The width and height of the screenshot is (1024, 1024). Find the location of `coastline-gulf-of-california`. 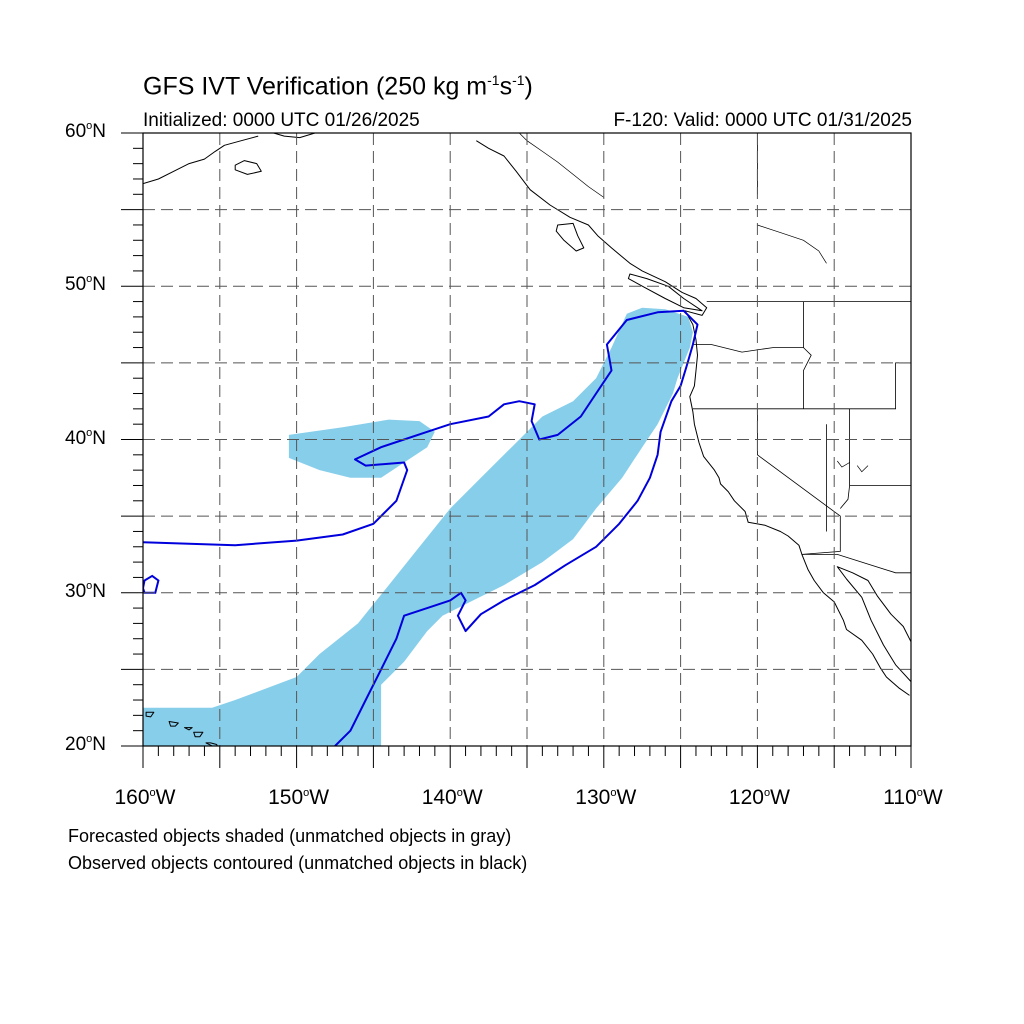

coastline-gulf-of-california is located at coordinates (873, 624).